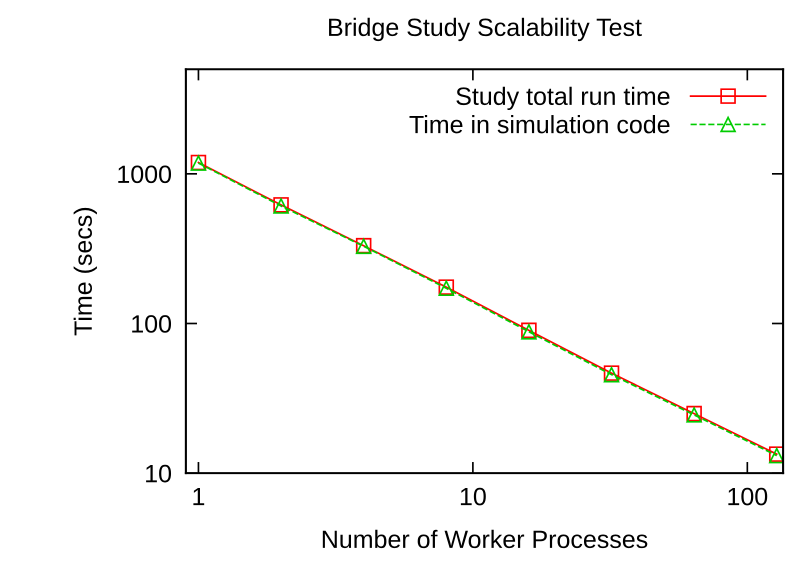  I want to click on chart-title: Bridge Study Scalability Test, so click(485, 30).